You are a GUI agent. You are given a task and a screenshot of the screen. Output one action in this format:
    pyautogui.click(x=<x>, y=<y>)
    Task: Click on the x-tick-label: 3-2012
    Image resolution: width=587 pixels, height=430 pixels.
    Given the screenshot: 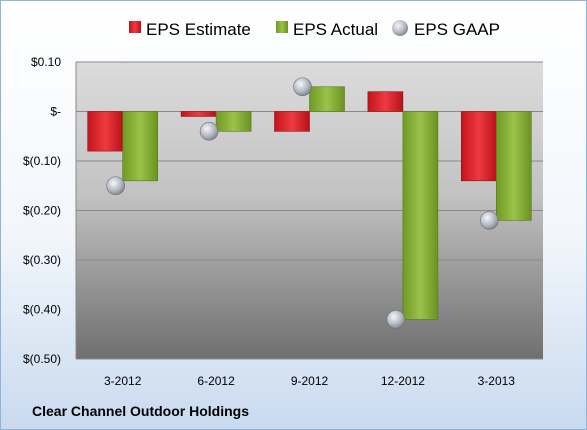 What is the action you would take?
    pyautogui.click(x=123, y=381)
    